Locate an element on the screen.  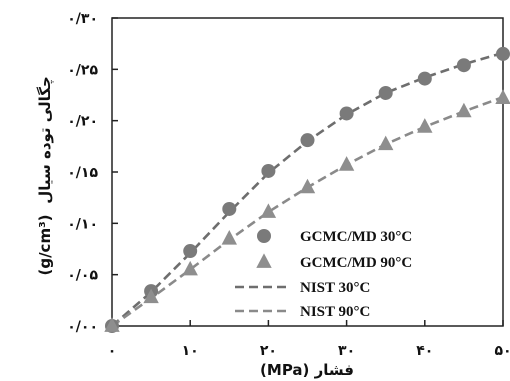
x-axis-title: فشار (MPa) is located at coordinates (307, 370).